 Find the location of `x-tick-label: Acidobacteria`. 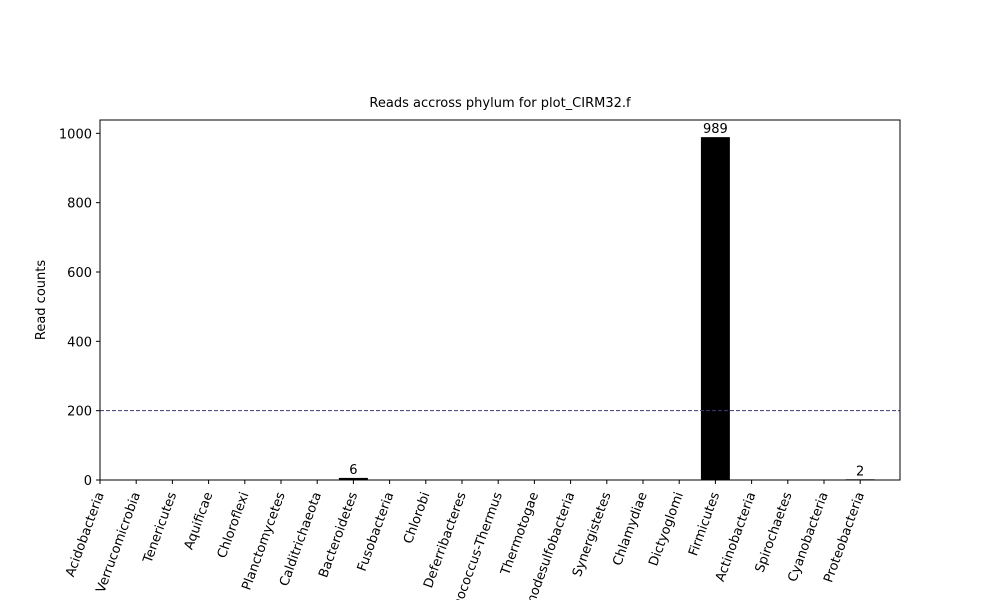

x-tick-label: Acidobacteria is located at coordinates (85, 534).